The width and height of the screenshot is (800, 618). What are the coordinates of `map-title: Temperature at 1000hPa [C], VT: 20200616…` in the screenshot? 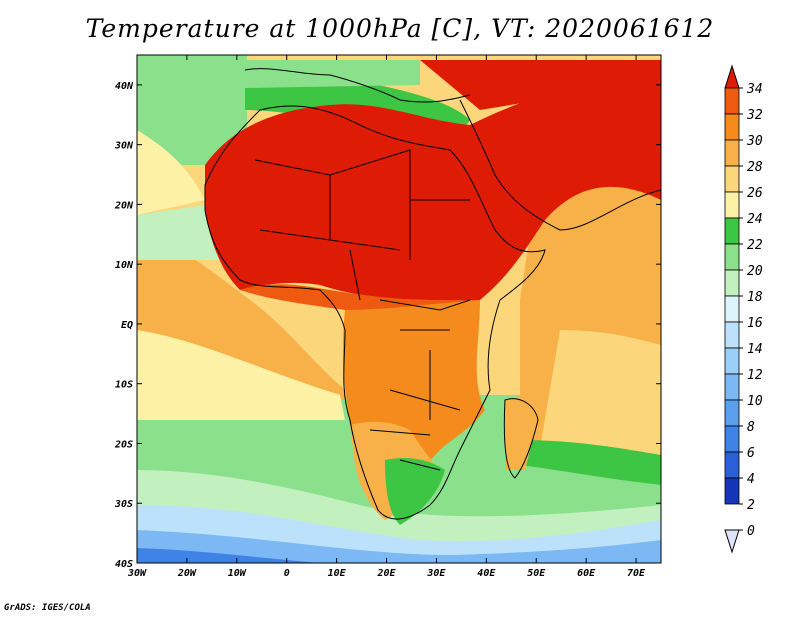 It's located at (400, 28).